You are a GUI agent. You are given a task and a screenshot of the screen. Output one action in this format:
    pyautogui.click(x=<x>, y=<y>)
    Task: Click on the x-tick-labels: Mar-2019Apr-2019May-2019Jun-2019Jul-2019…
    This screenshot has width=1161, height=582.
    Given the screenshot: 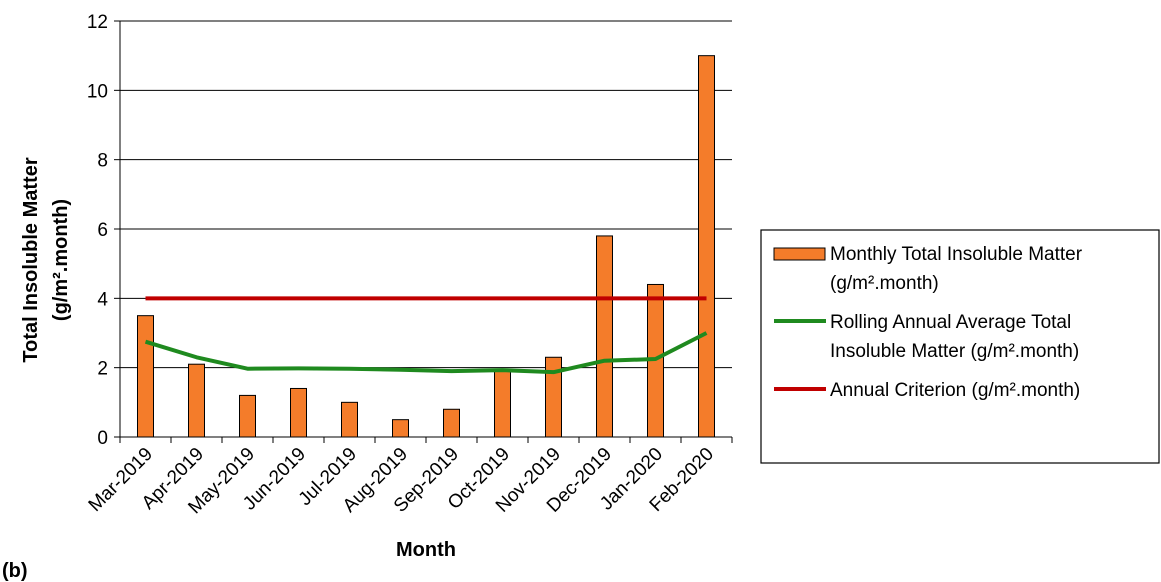 What is the action you would take?
    pyautogui.click(x=401, y=481)
    